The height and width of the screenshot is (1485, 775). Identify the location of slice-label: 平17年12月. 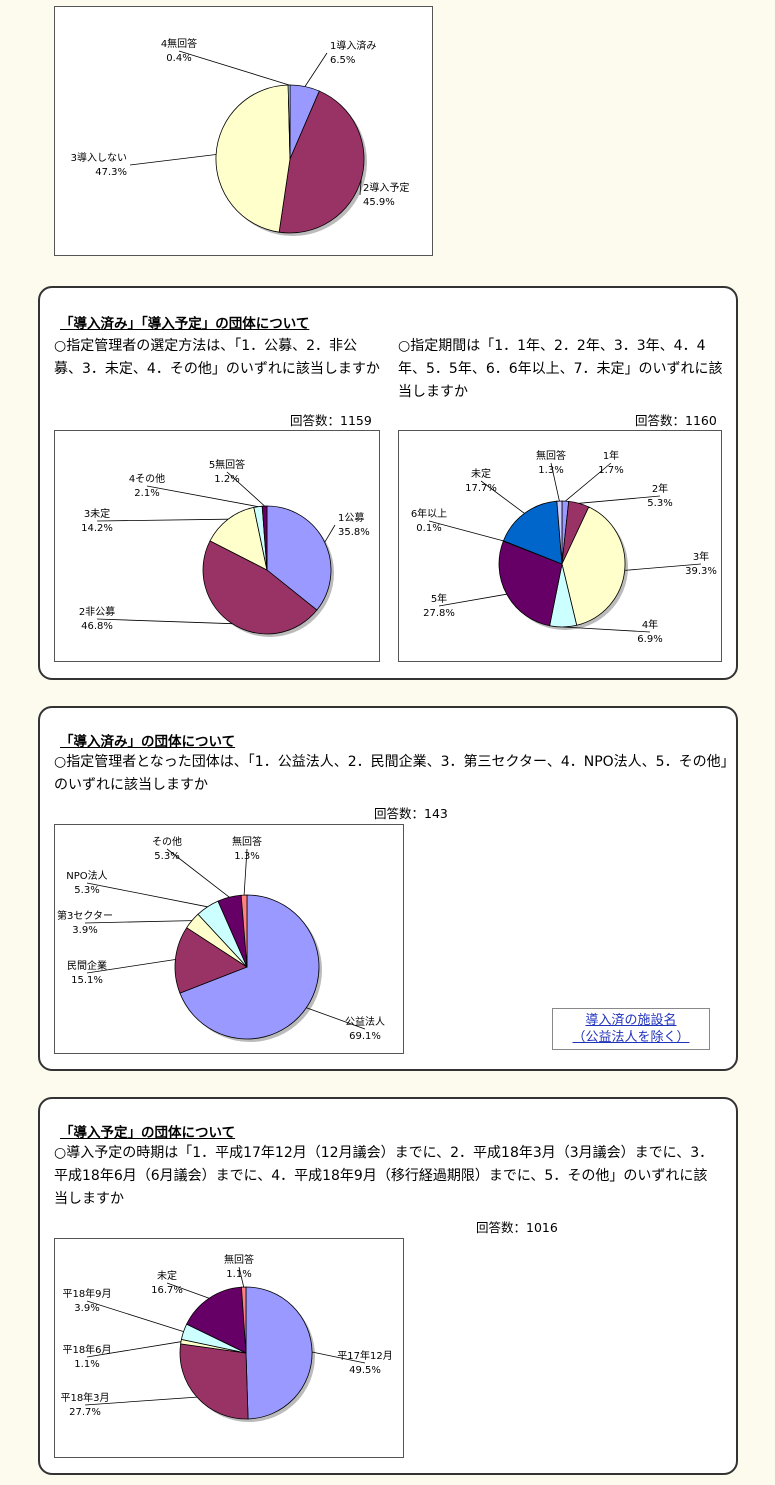
(364, 1355).